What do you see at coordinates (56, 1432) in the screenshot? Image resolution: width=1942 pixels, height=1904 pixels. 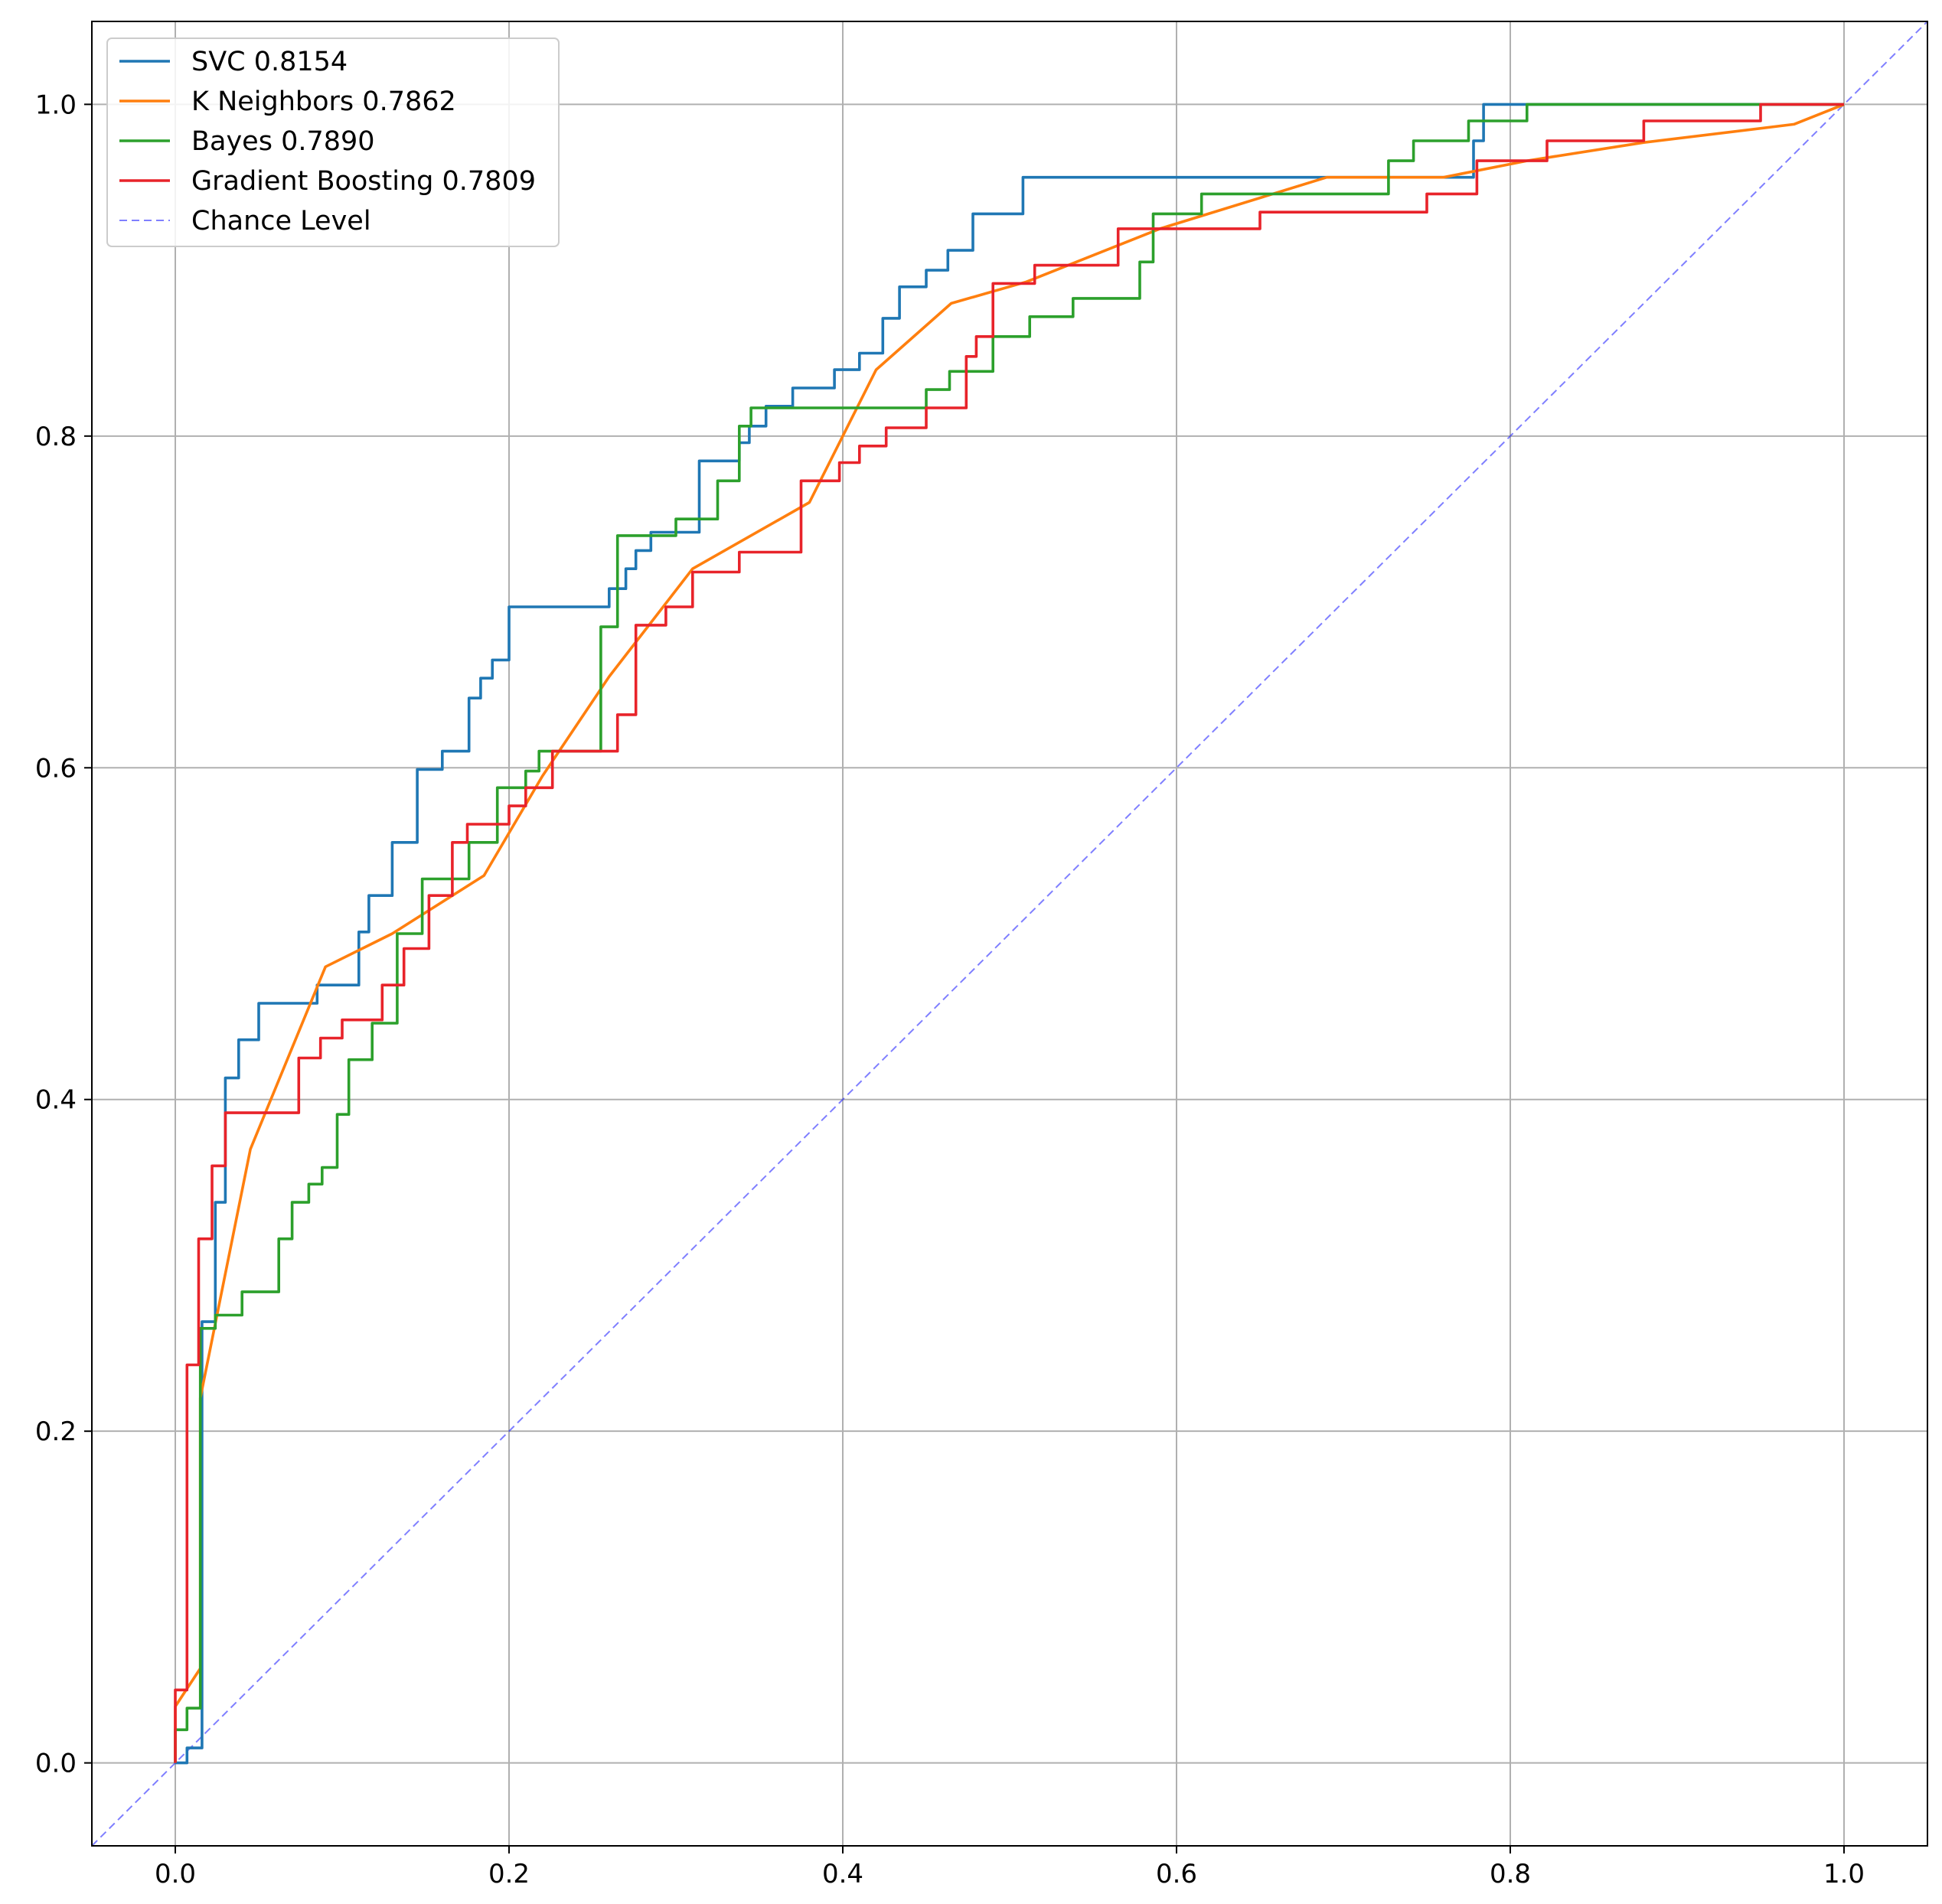 I see `y-tick-label: 0.2` at bounding box center [56, 1432].